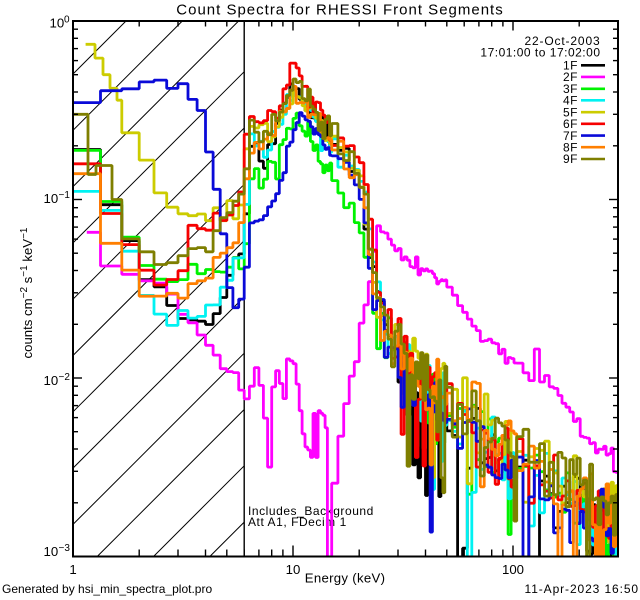 Image resolution: width=640 pixels, height=600 pixels. I want to click on svg-text: 7F, so click(570, 136).